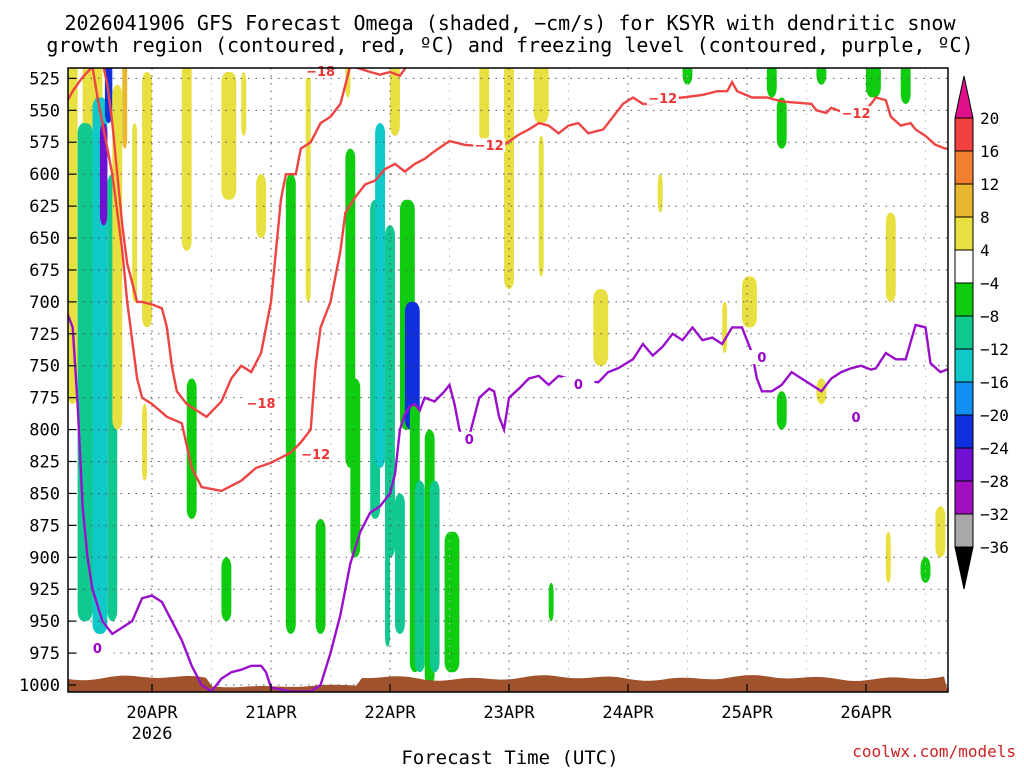 The width and height of the screenshot is (1024, 768). Describe the element at coordinates (44, 431) in the screenshot. I see `y-tick-label: 800` at that location.